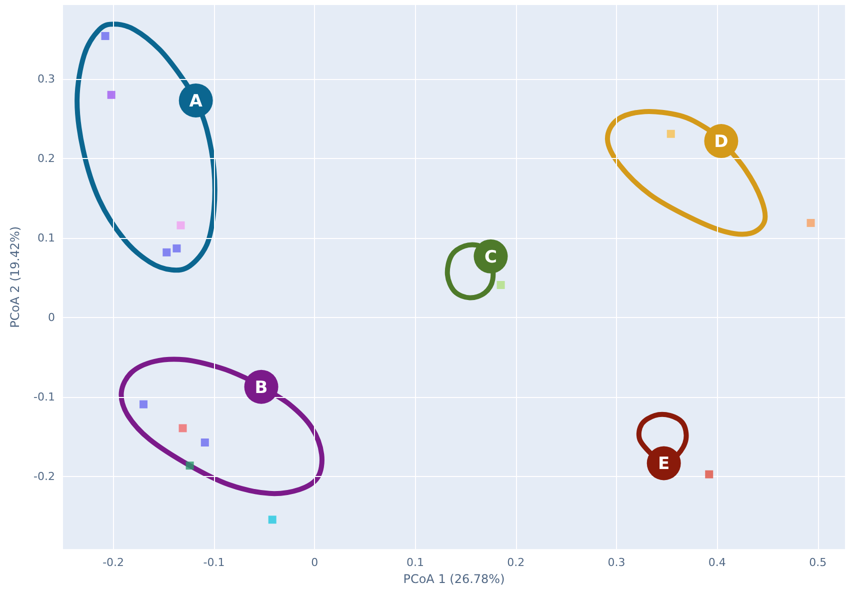 This screenshot has width=850, height=590. What do you see at coordinates (721, 142) in the screenshot?
I see `annotation: D` at bounding box center [721, 142].